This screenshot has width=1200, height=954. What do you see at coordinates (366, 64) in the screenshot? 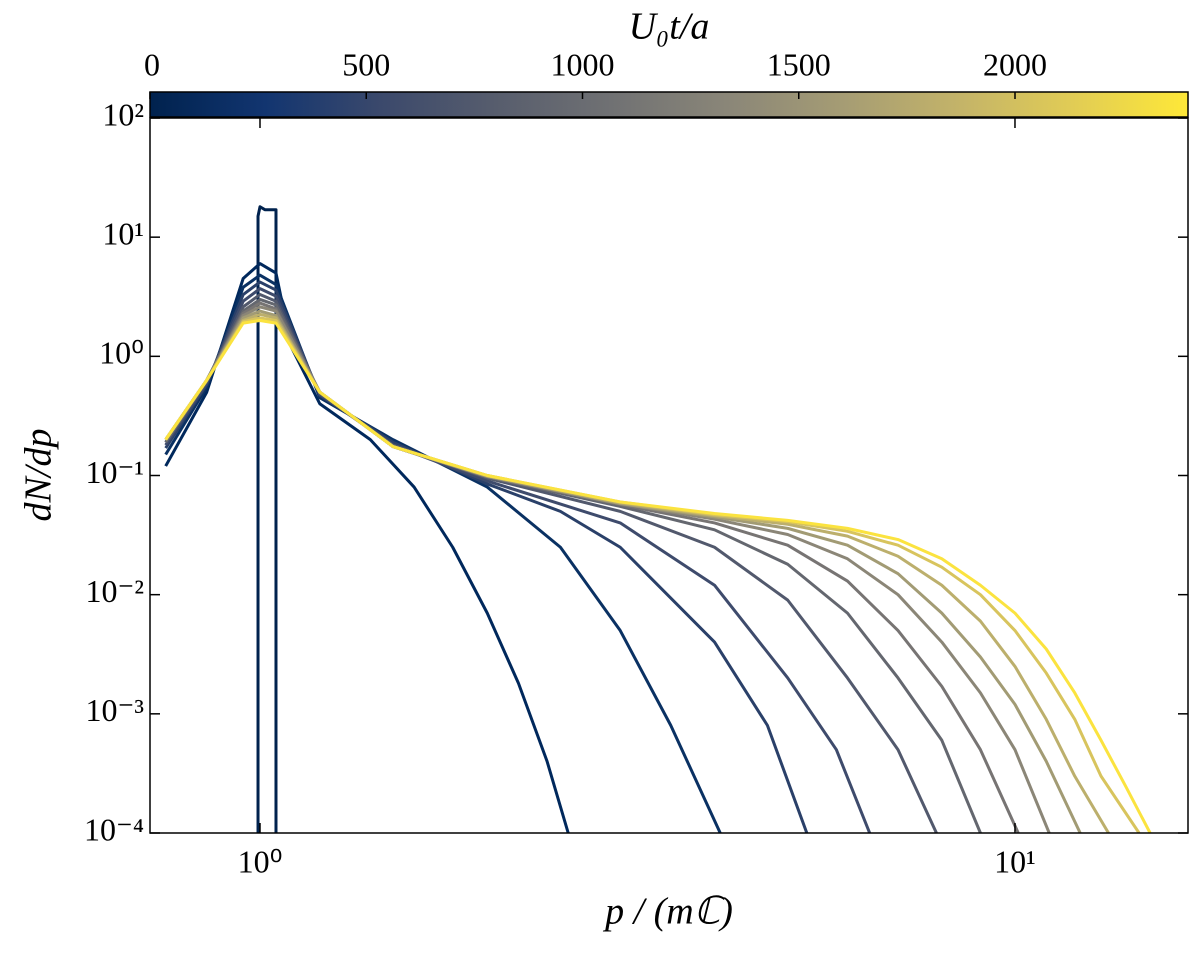
I see `colorbar-tick-label: 500` at bounding box center [366, 64].